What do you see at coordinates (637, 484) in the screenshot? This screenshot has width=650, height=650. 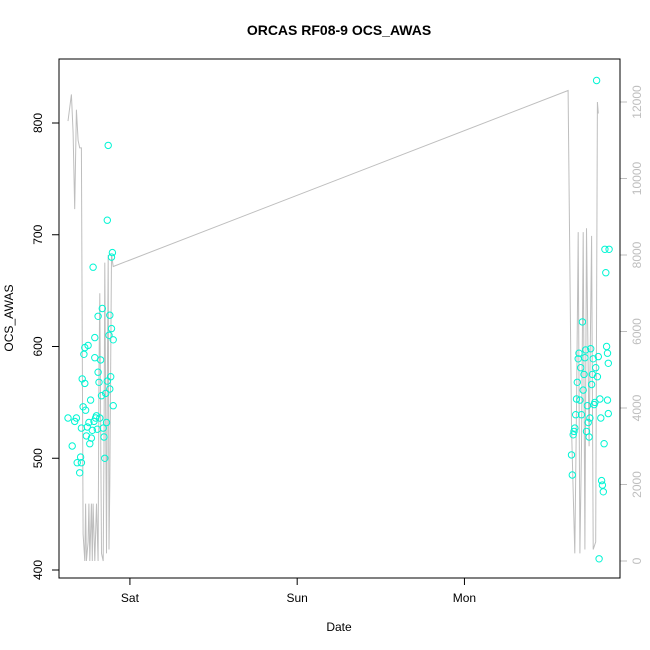 I see `right-y-tick-label: 2000` at bounding box center [637, 484].